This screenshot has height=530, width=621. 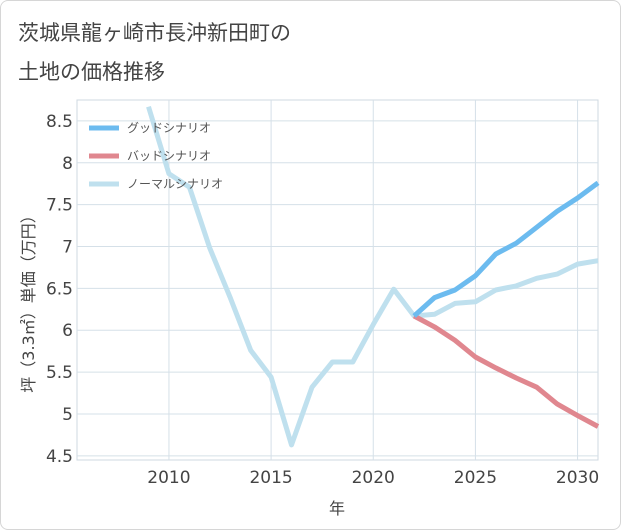 I want to click on x-axis-label: 年, so click(x=337, y=508).